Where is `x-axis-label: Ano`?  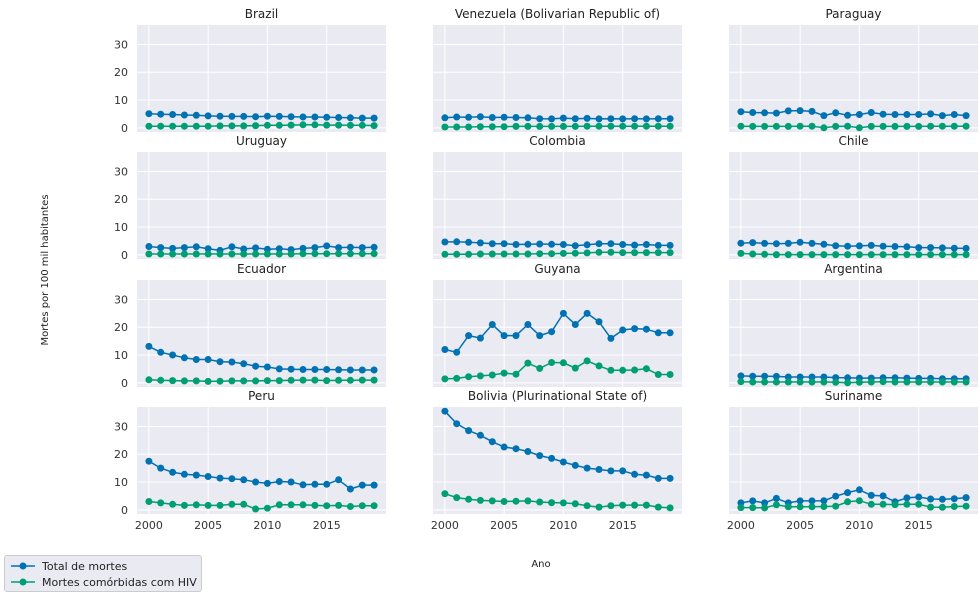 x-axis-label: Ano is located at coordinates (540, 564).